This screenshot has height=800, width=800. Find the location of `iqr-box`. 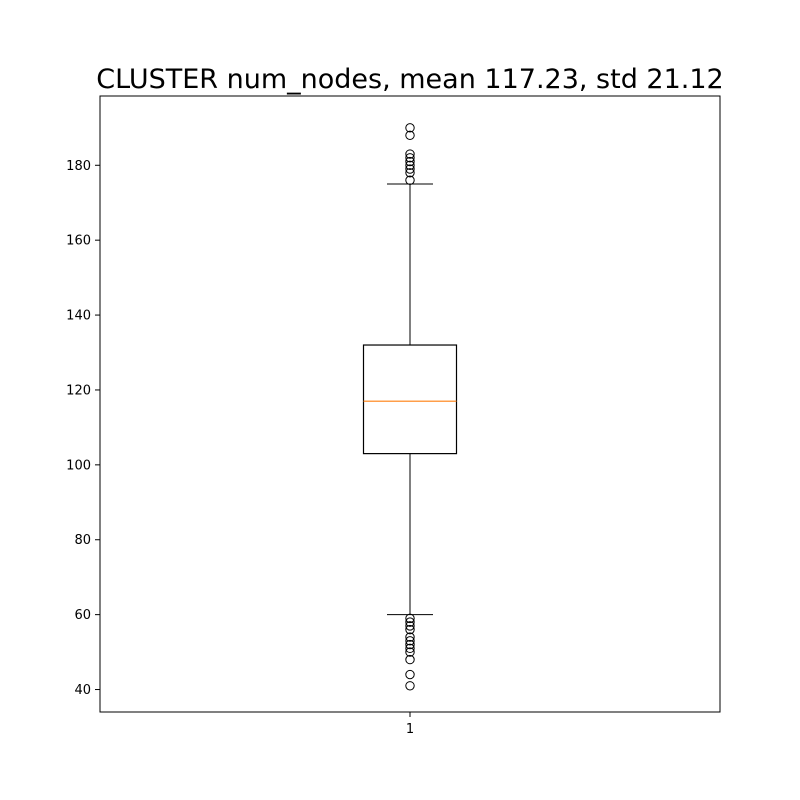

iqr-box is located at coordinates (410, 399).